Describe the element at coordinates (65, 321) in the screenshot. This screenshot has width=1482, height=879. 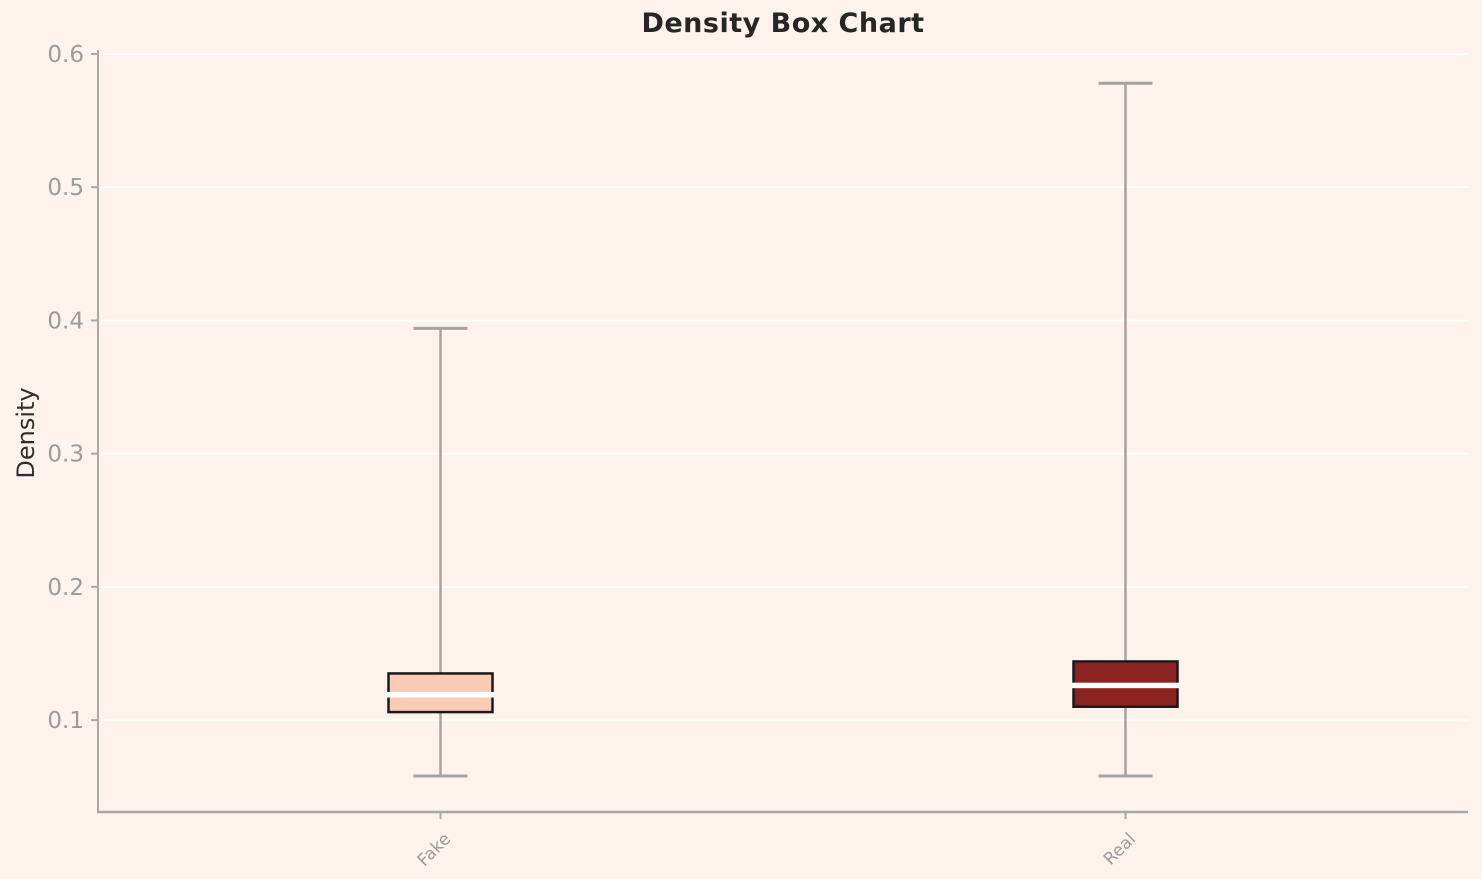
I see `y-tick-label: 0.4` at that location.